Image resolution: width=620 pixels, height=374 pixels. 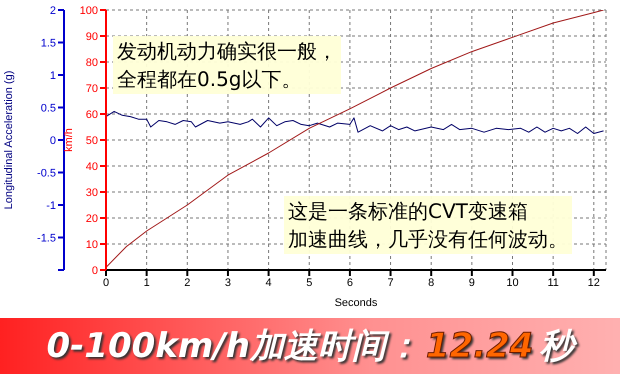 What do you see at coordinates (89, 10) in the screenshot?
I see `y-tick-label: 100` at bounding box center [89, 10].